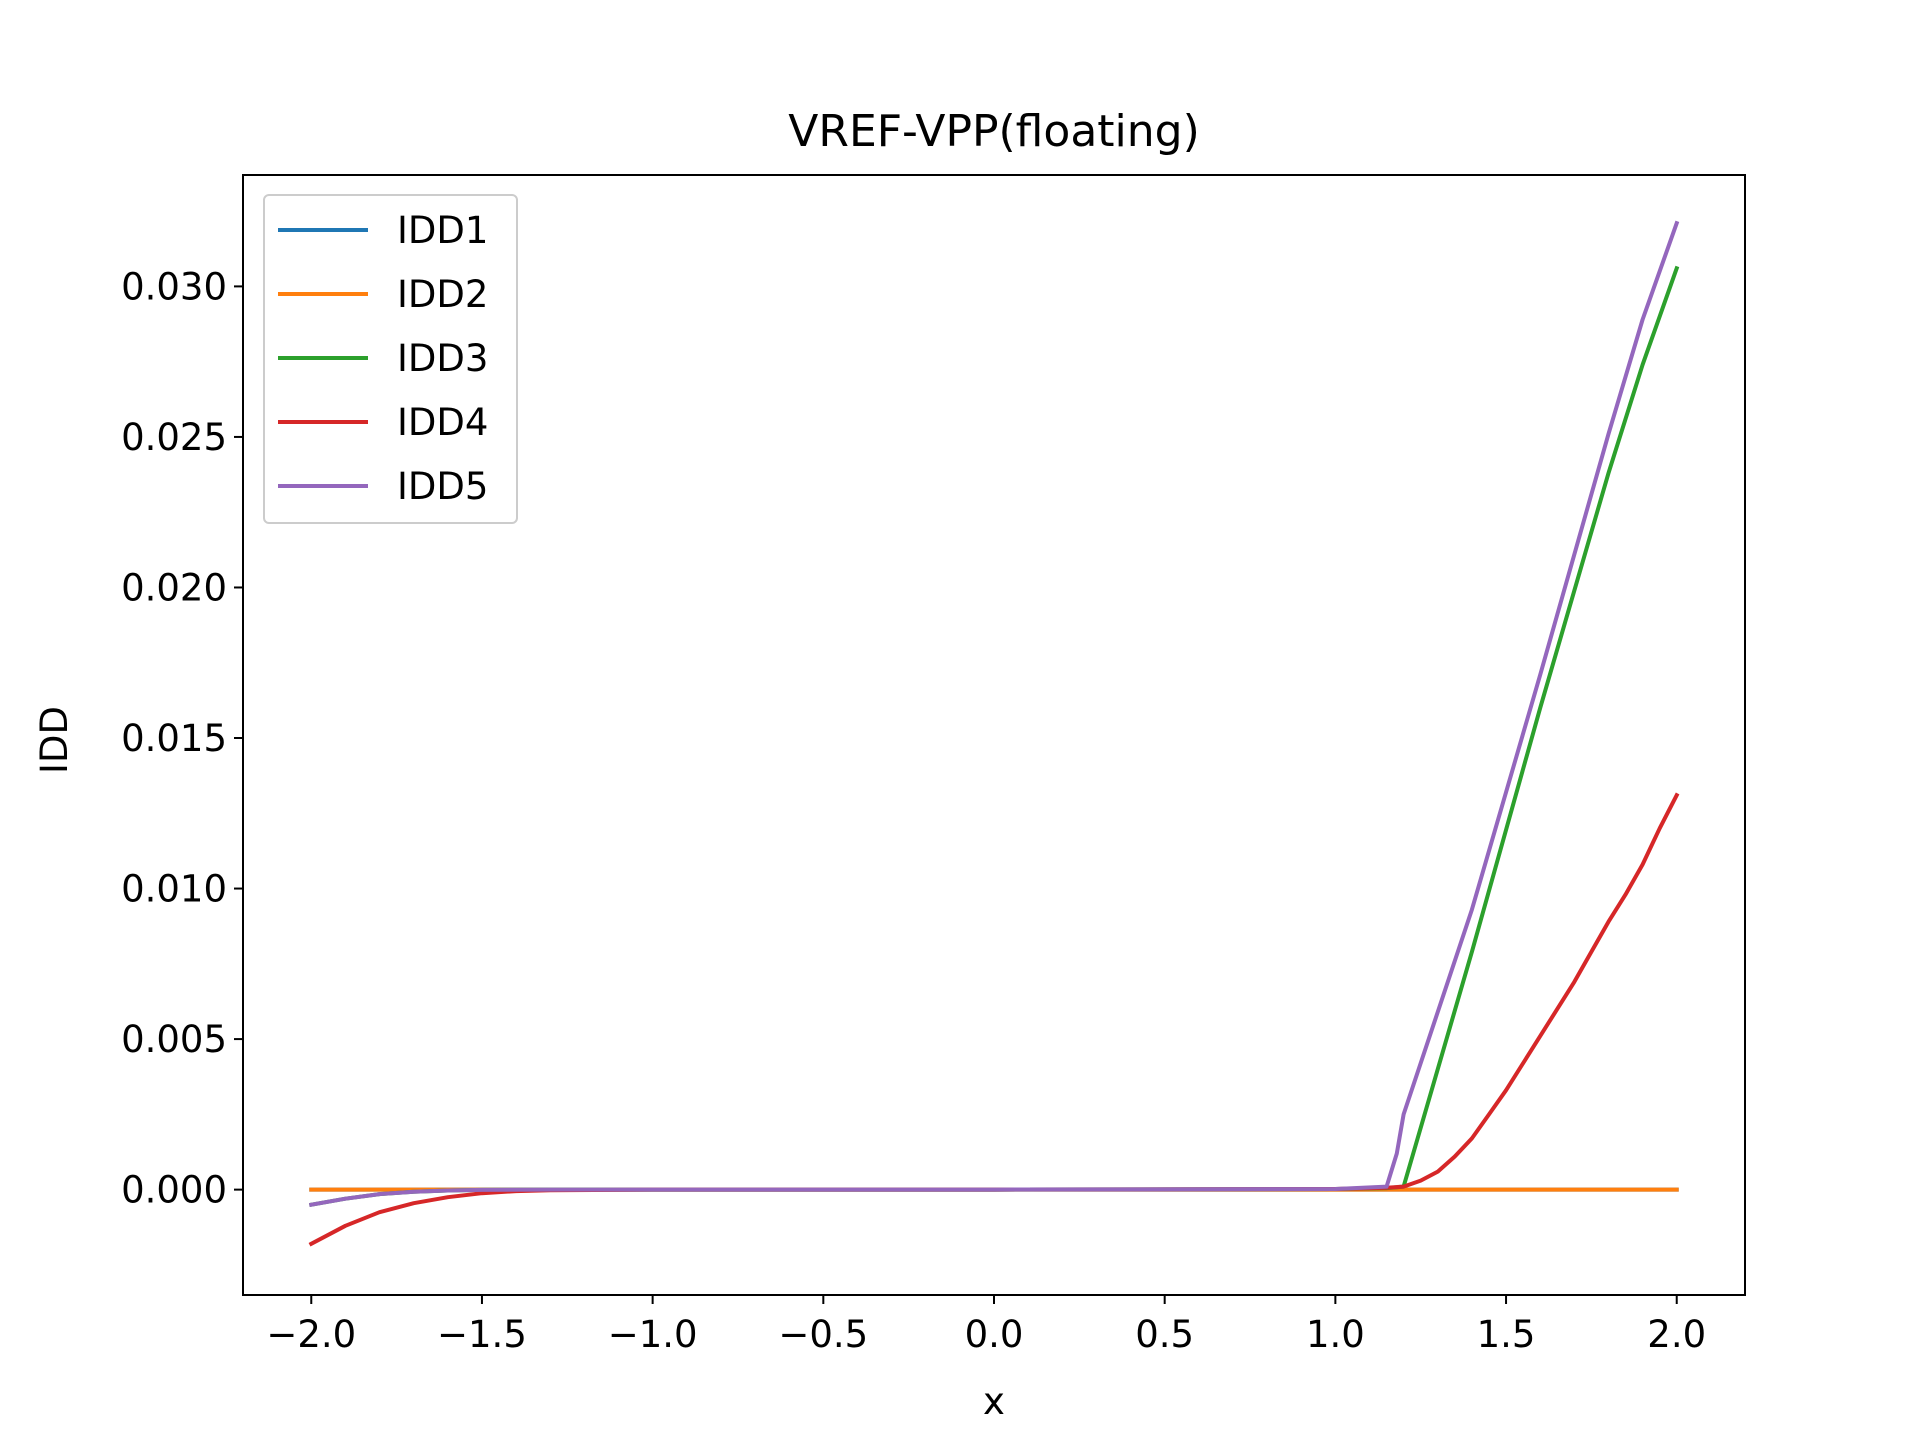 This screenshot has width=1920, height=1440. I want to click on x-tick-label: 0.5, so click(1164, 1334).